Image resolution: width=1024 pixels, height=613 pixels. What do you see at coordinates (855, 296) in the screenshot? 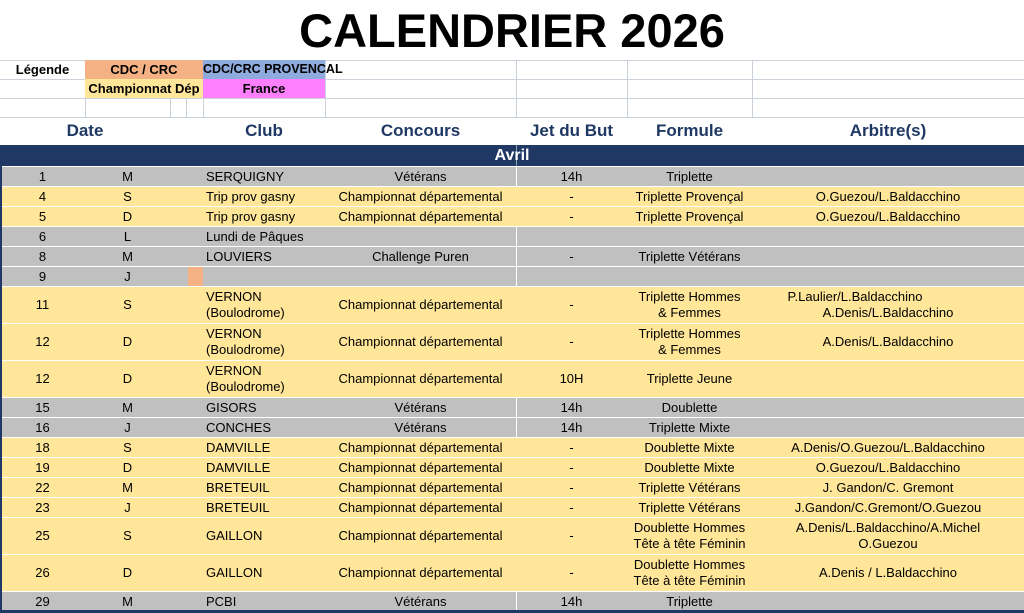
I see `arbitre-line: P.Laulier/L.Baldacchino` at bounding box center [855, 296].